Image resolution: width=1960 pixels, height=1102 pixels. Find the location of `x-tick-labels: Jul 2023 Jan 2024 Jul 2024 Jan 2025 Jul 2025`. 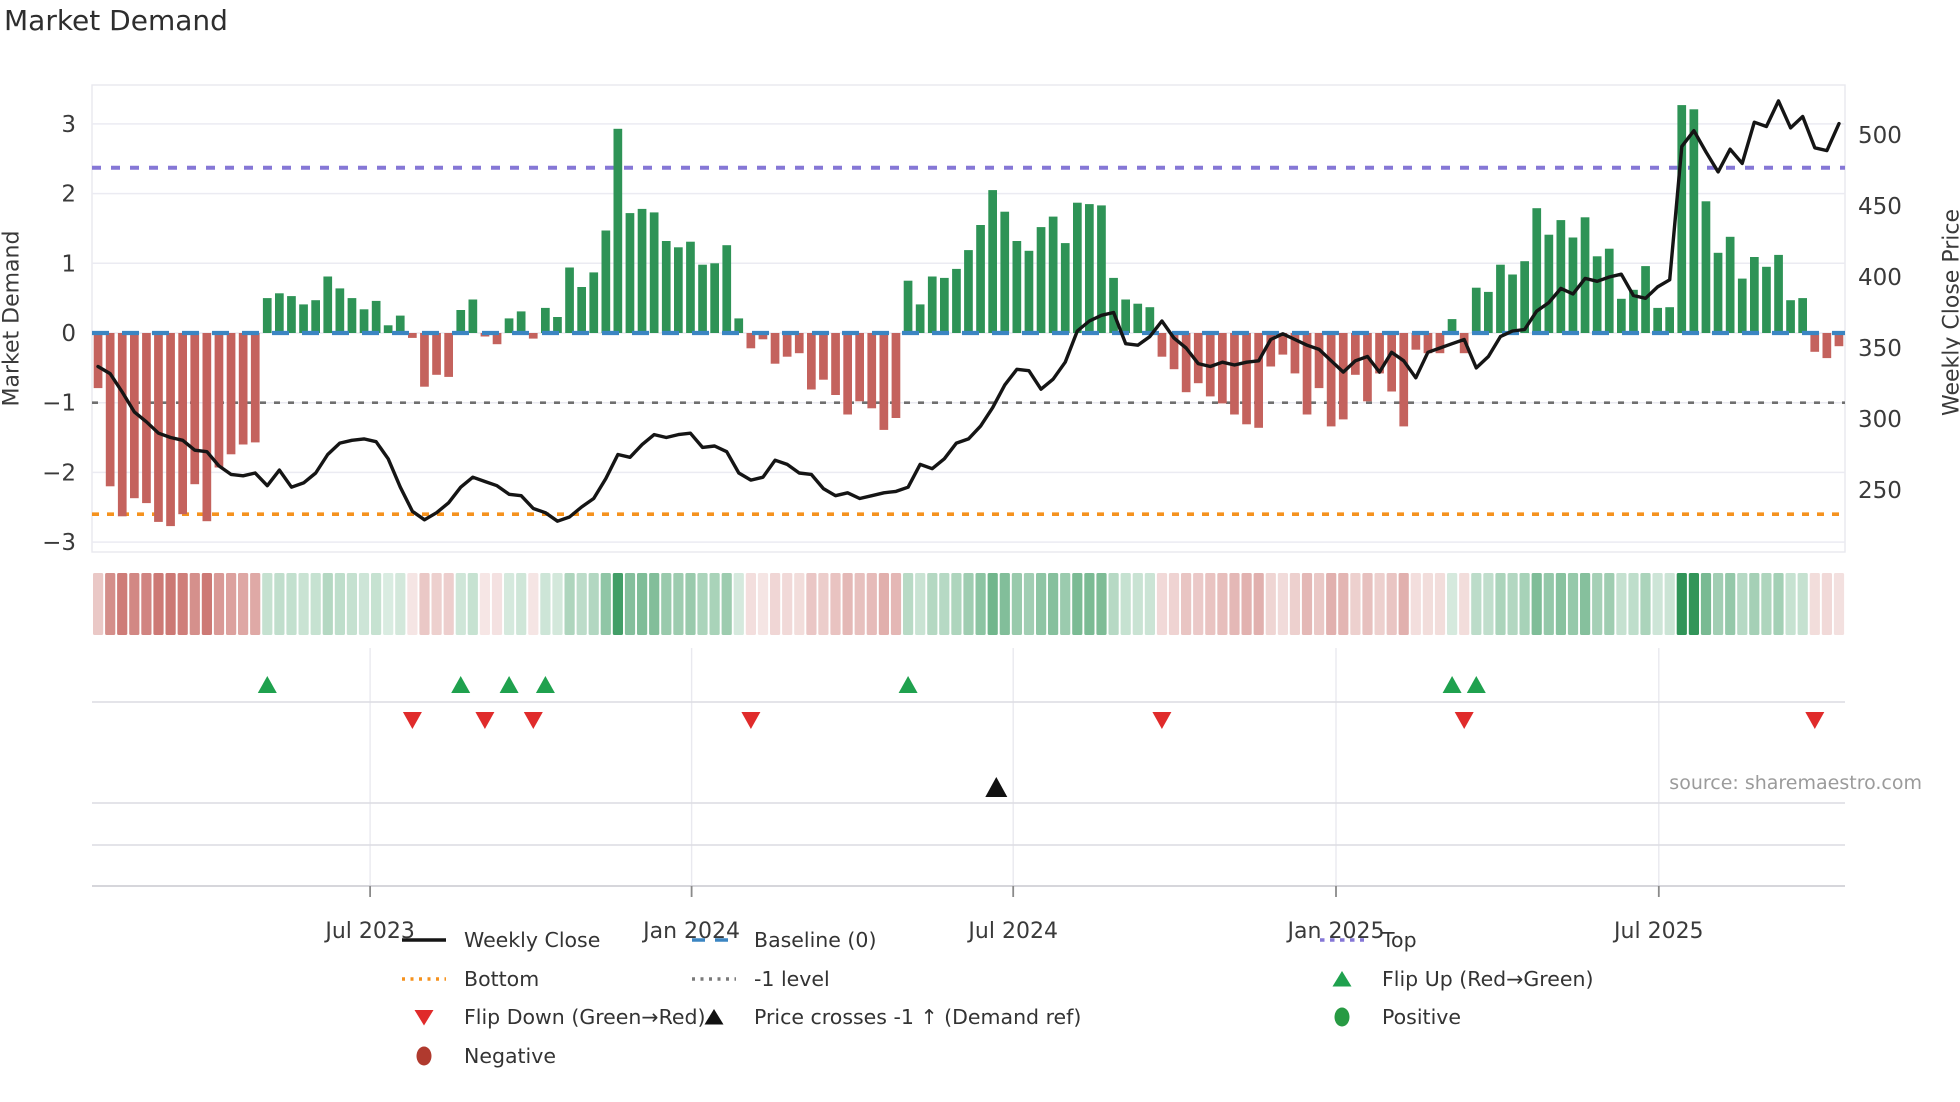

x-tick-labels: Jul 2023 Jan 2024 Jul 2024 Jan 2025 Jul 2025 is located at coordinates (1013, 931).